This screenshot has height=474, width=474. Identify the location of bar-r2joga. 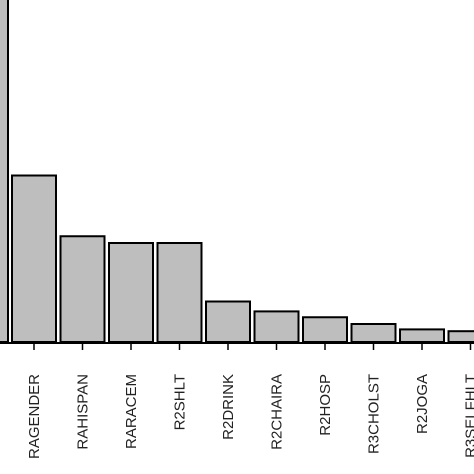
(422, 335).